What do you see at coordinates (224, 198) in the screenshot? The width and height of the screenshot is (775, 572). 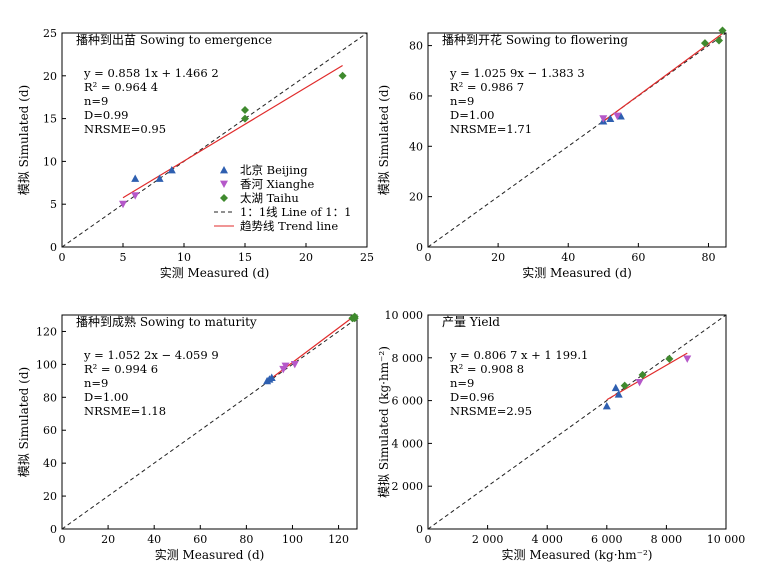 I see `legend-swatch-taihu` at bounding box center [224, 198].